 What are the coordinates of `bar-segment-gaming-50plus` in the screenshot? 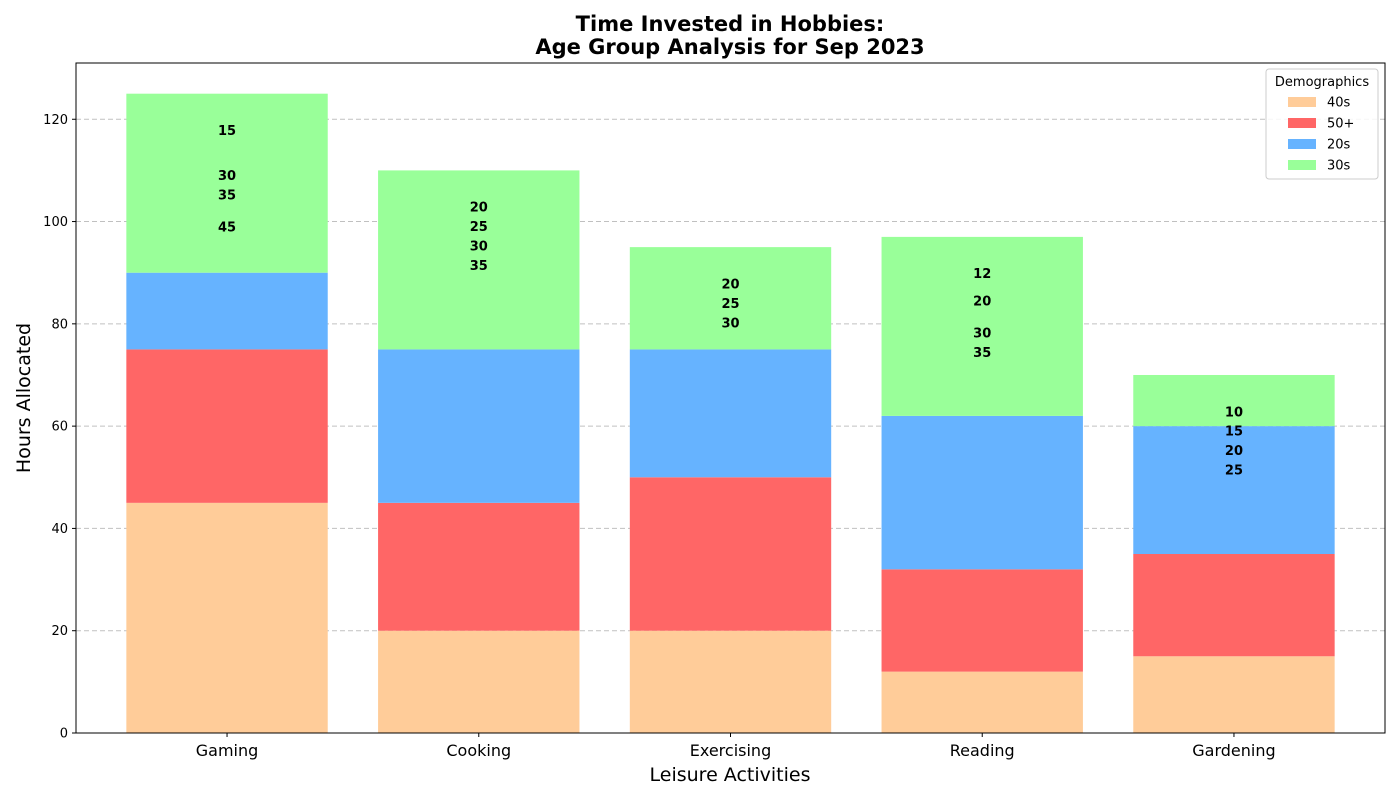 It's located at (227, 426).